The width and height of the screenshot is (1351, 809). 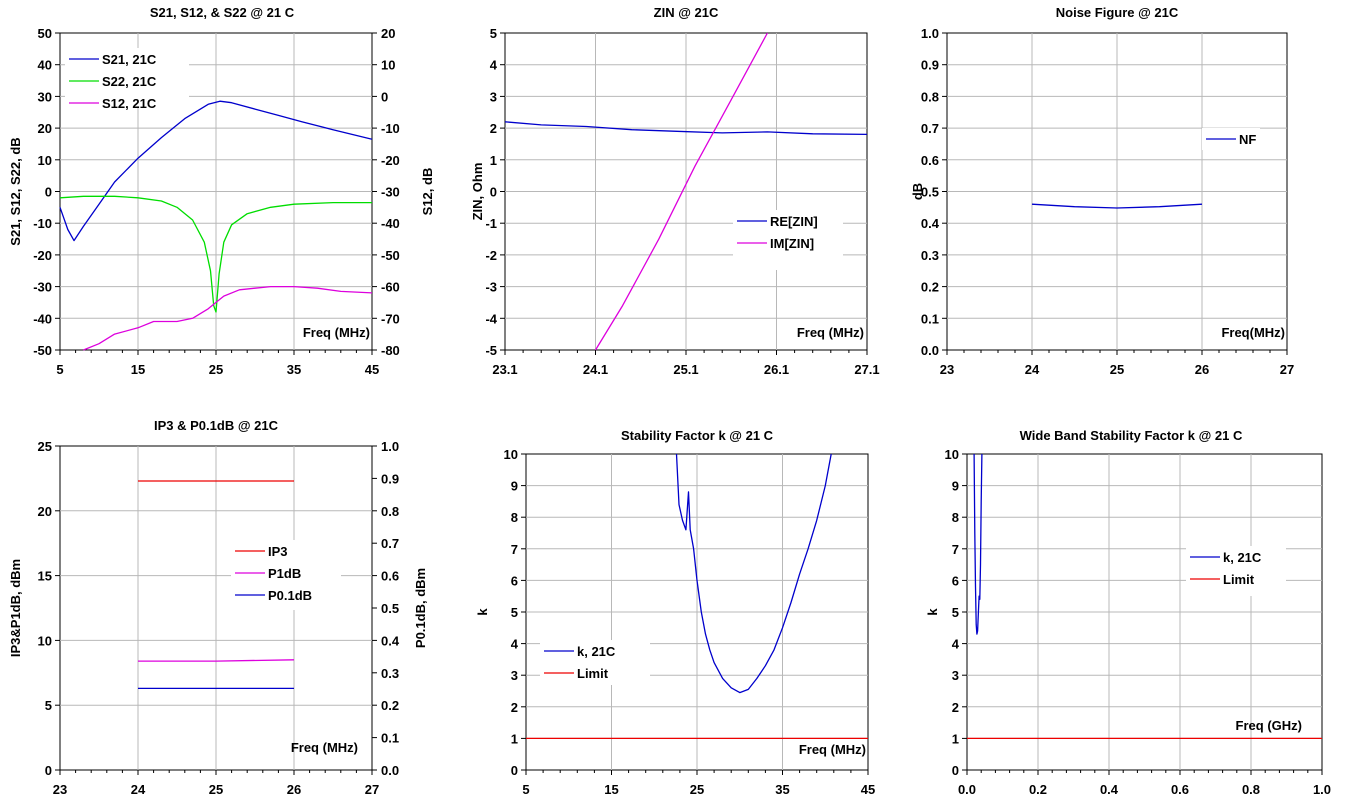 I want to click on stability-k-y-axis-label: k, so click(x=482, y=612).